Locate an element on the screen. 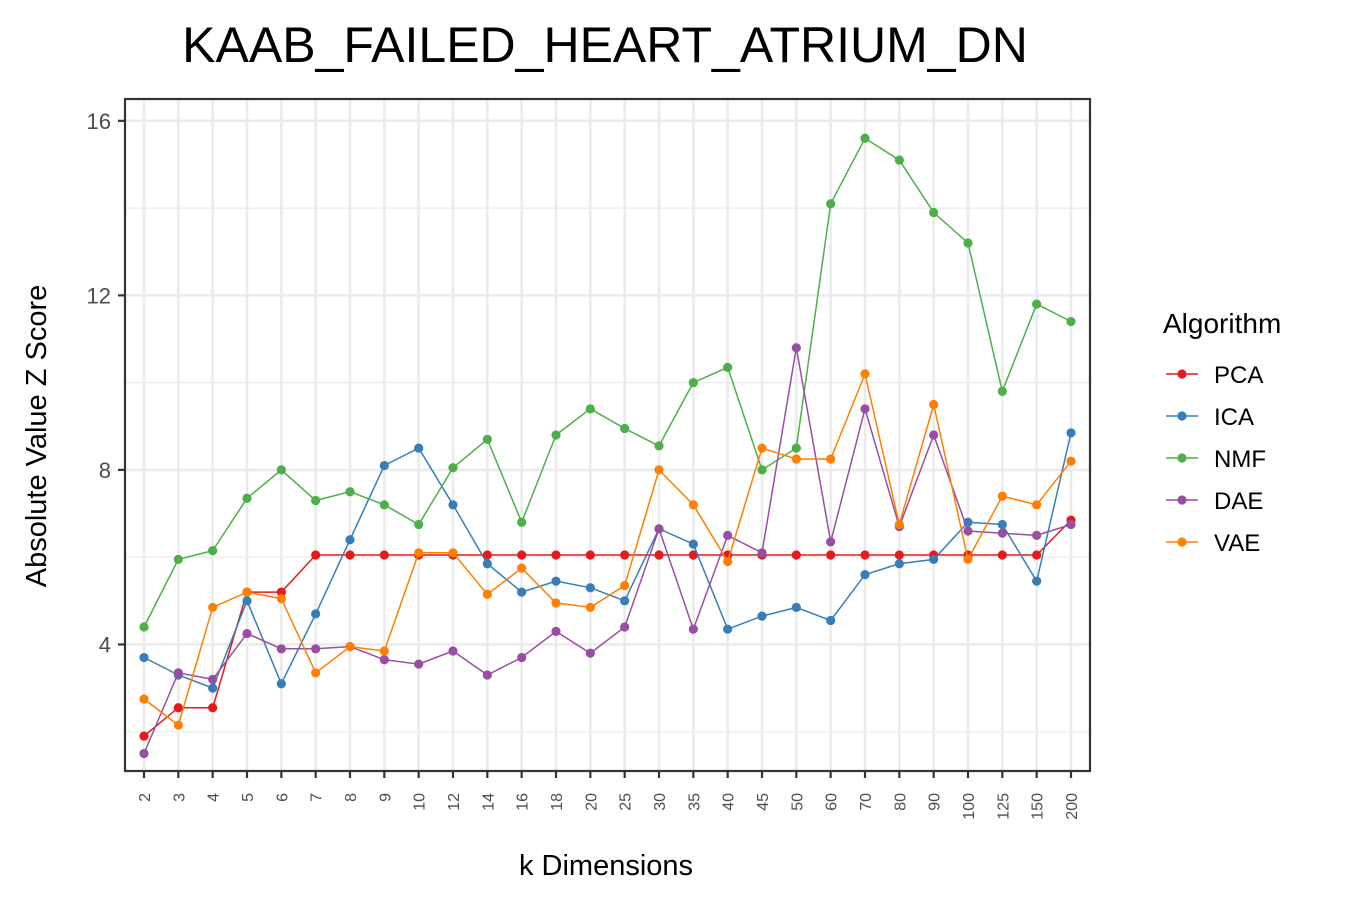 This screenshot has height=900, width=1350. x-tick-label: 6 is located at coordinates (282, 797).